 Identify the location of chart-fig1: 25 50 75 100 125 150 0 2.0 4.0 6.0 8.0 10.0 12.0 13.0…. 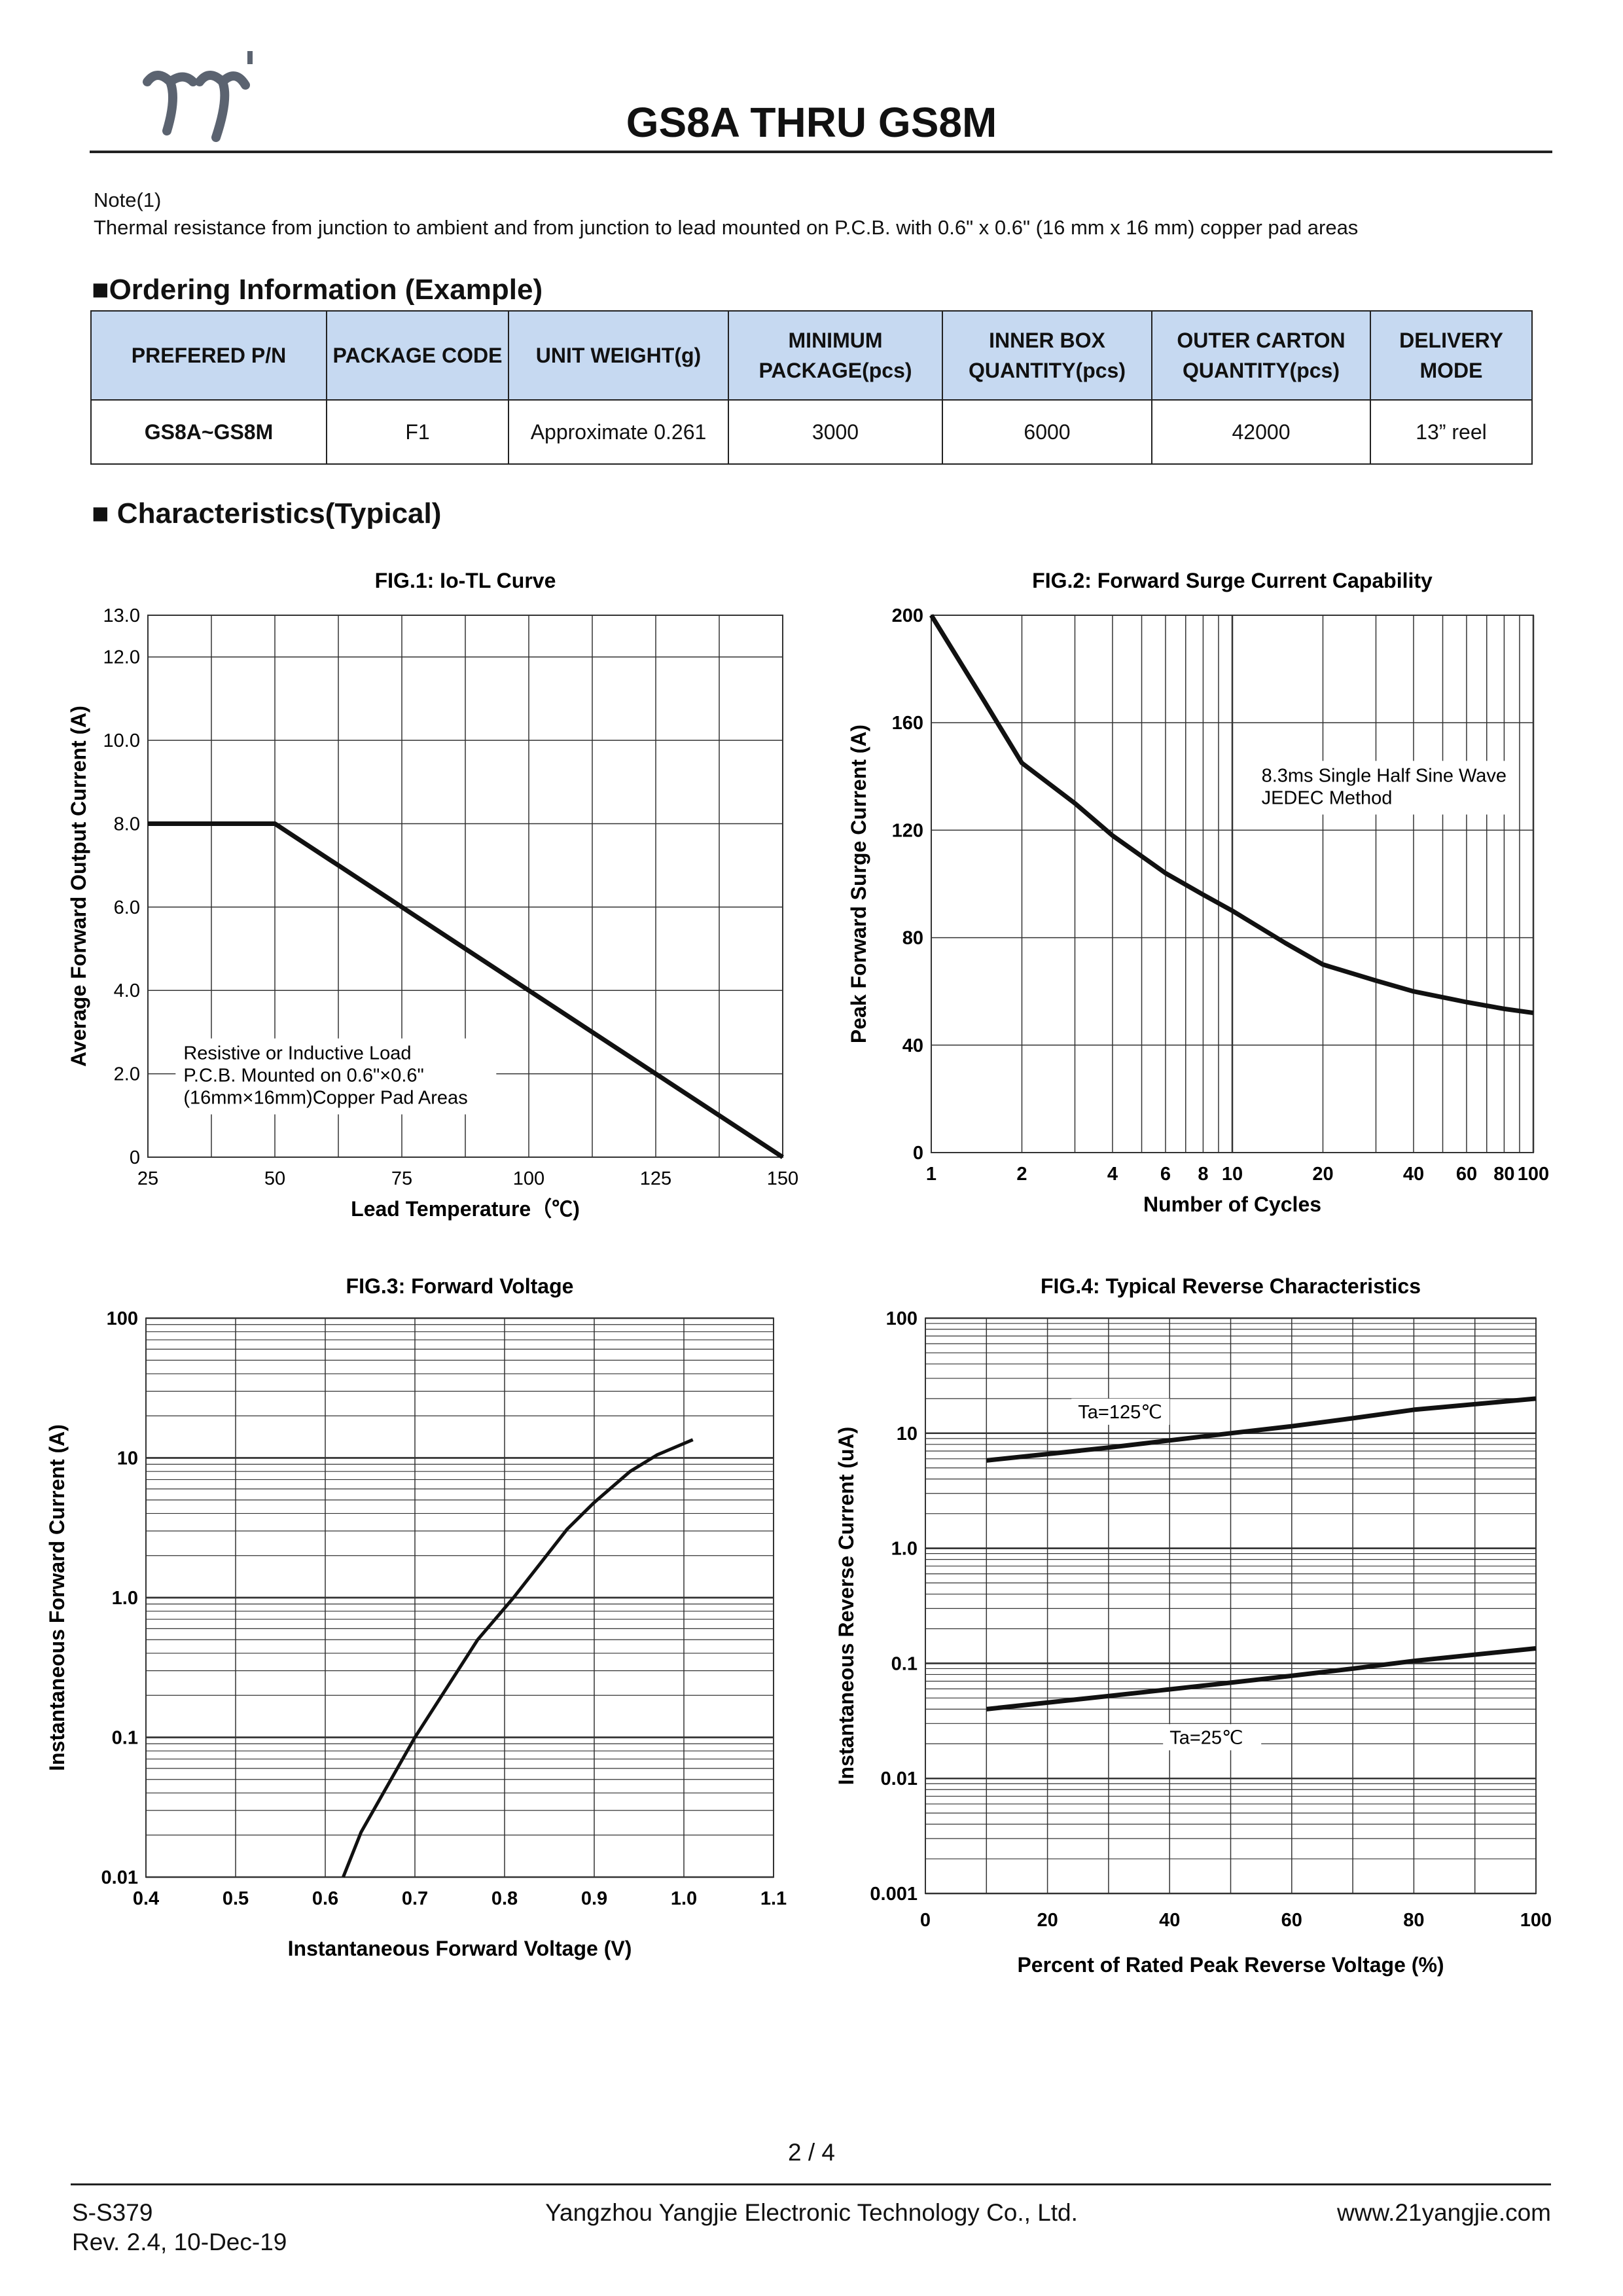
(433, 895).